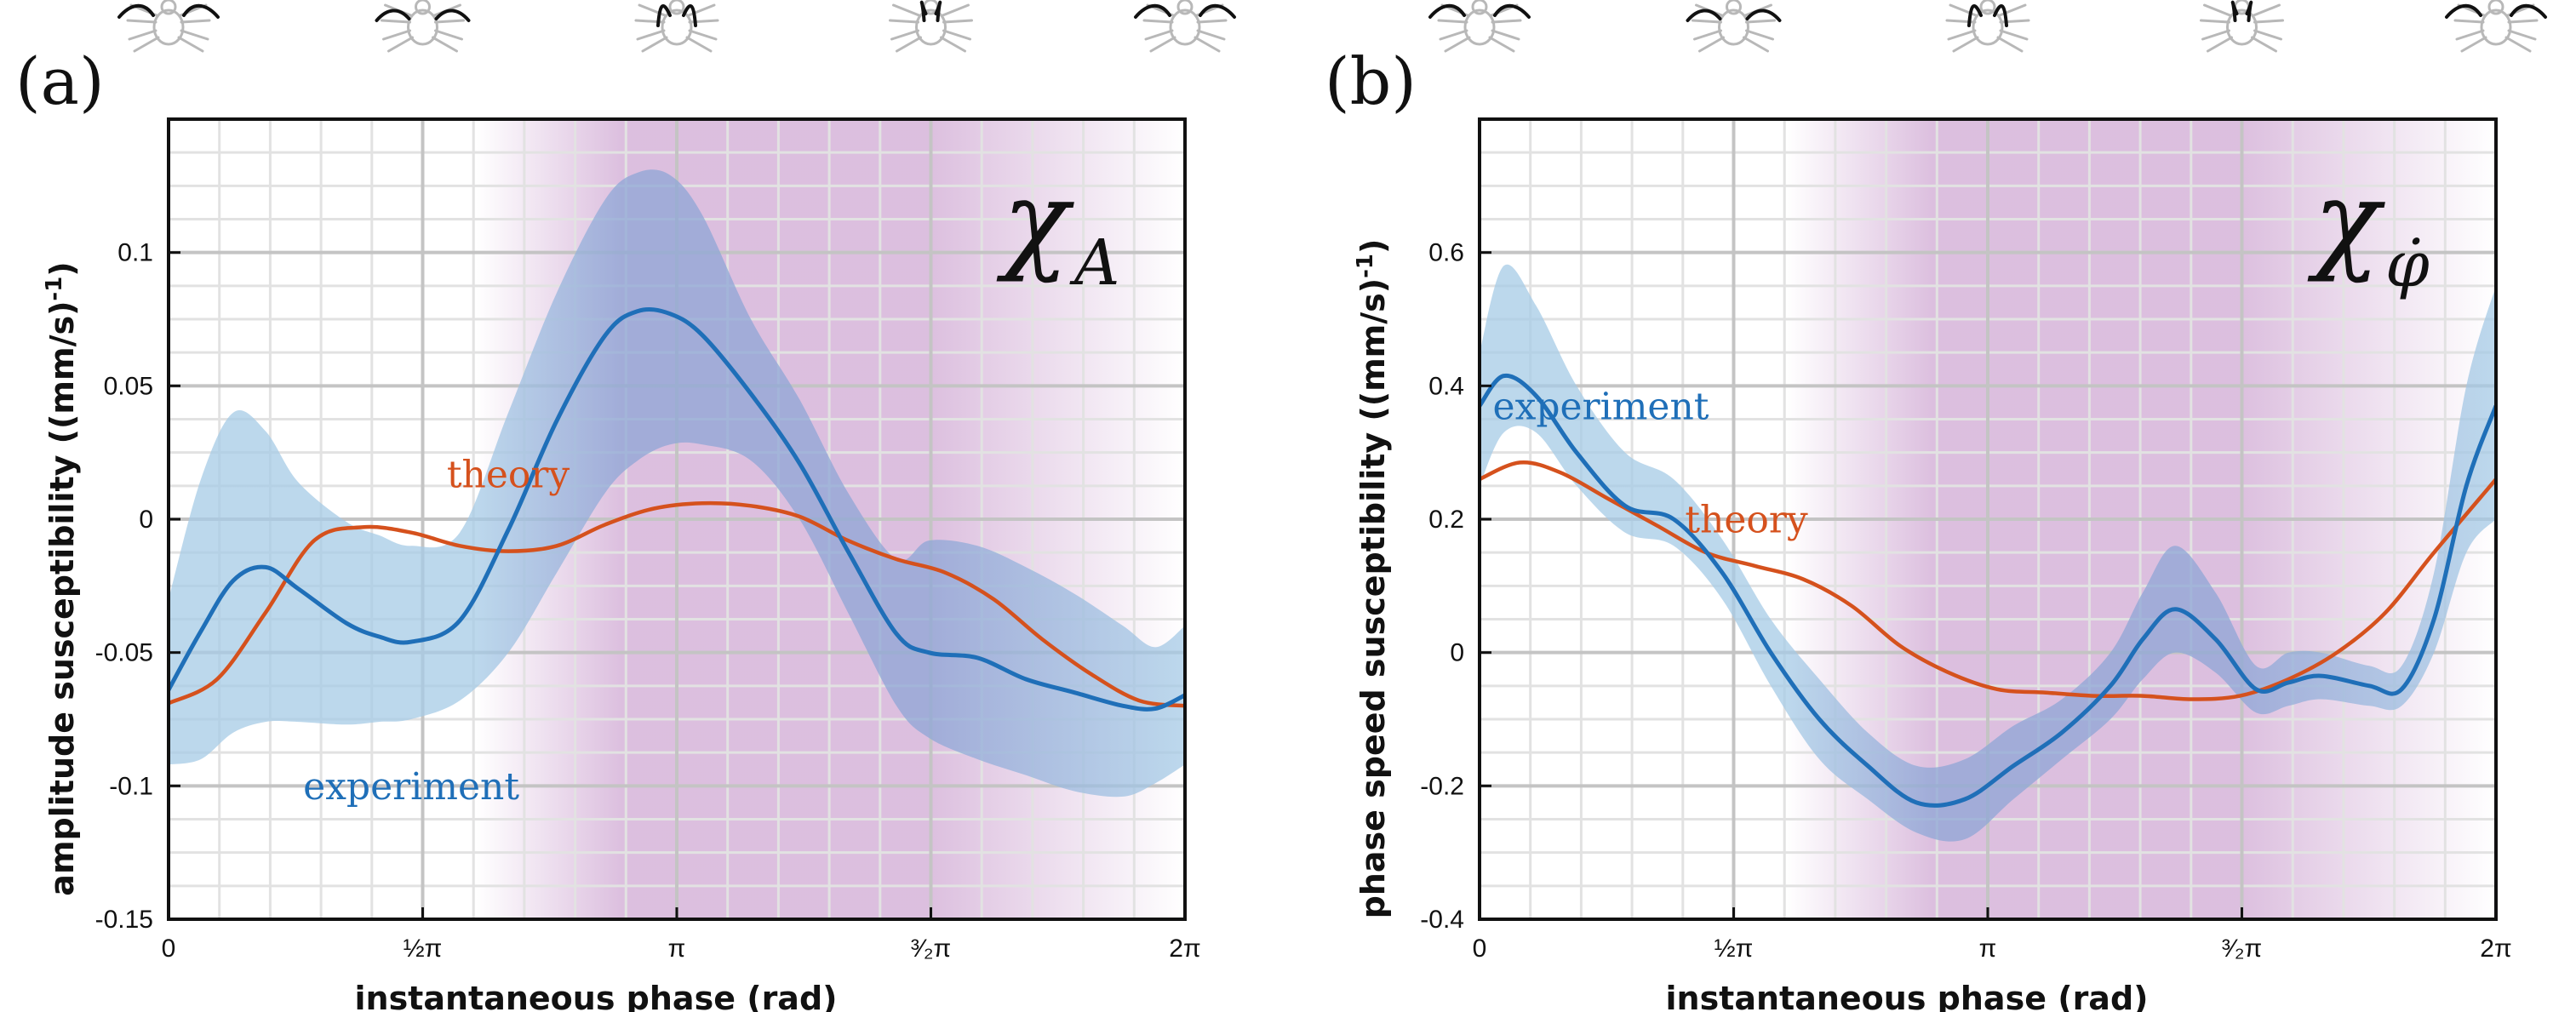 The image size is (2576, 1012). I want to click on chi-subscript: A, so click(1094, 263).